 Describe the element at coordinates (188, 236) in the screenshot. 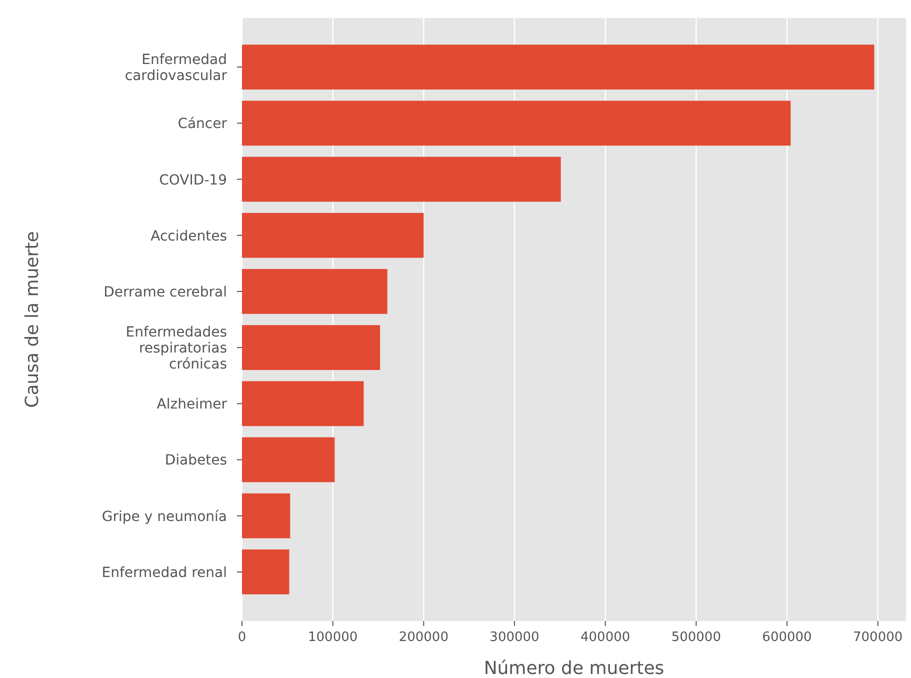

I see `y-tick-label: Accidentes` at that location.